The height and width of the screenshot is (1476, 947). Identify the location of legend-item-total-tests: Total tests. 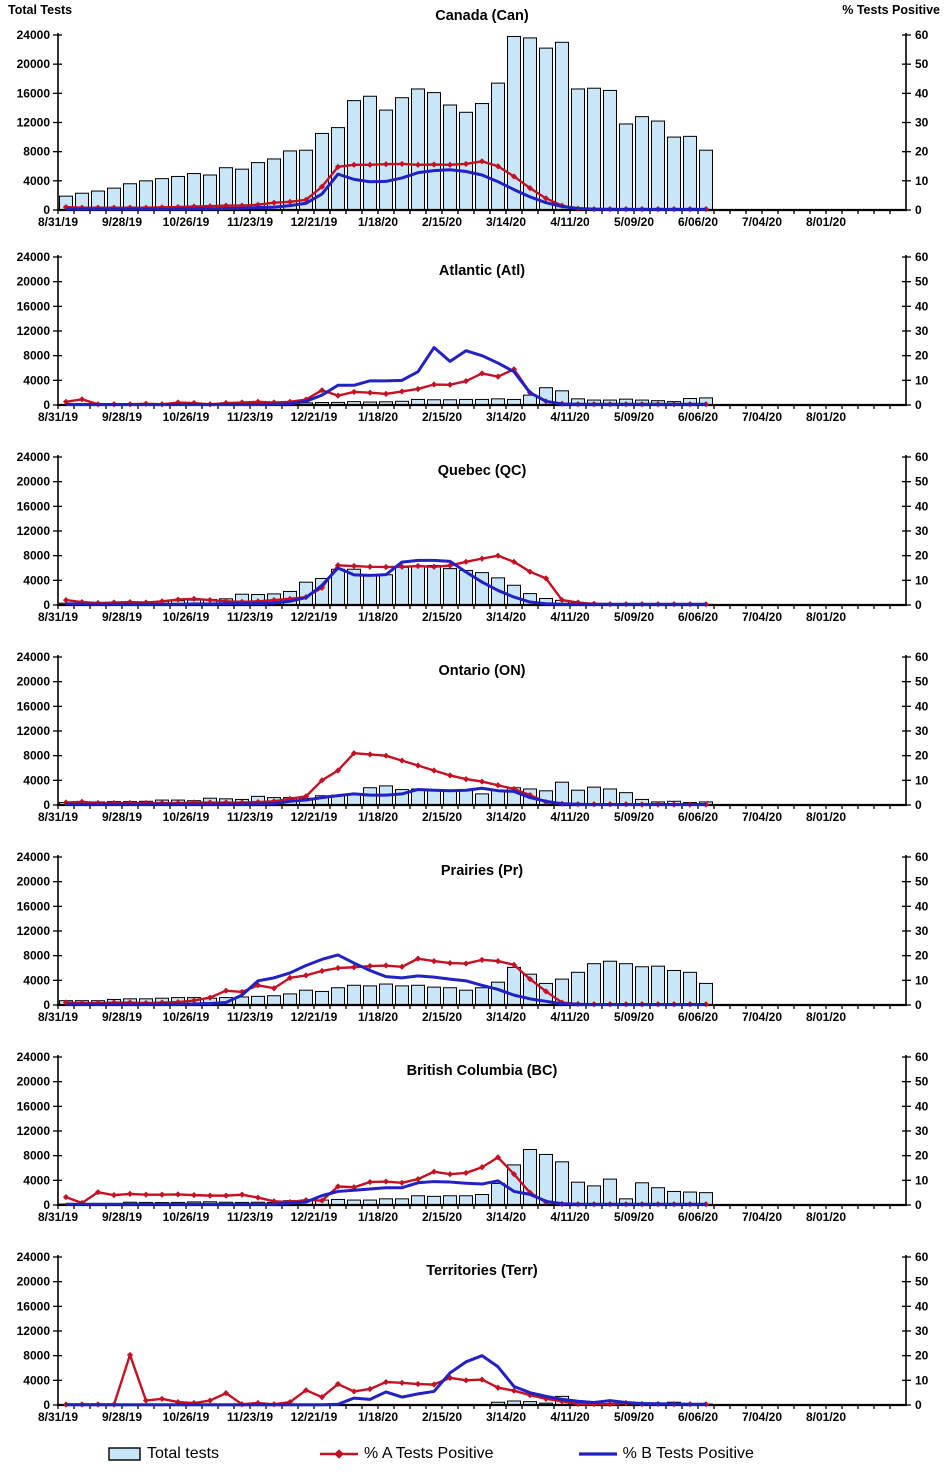
(163, 1454).